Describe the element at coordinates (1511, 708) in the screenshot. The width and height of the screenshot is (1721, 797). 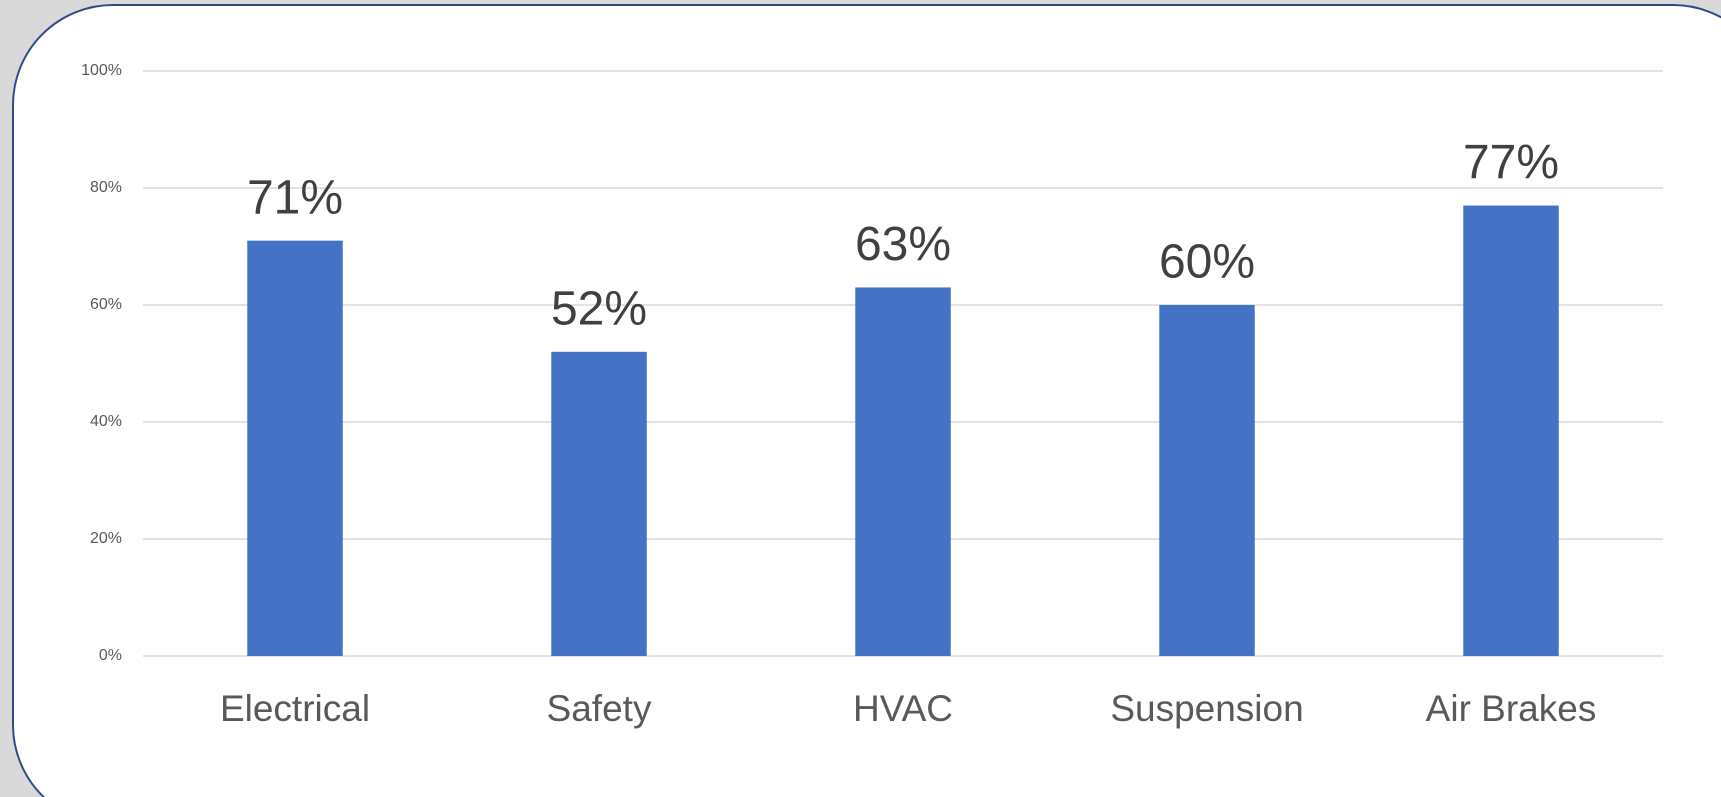
I see `x-tick-label: Air Brakes` at that location.